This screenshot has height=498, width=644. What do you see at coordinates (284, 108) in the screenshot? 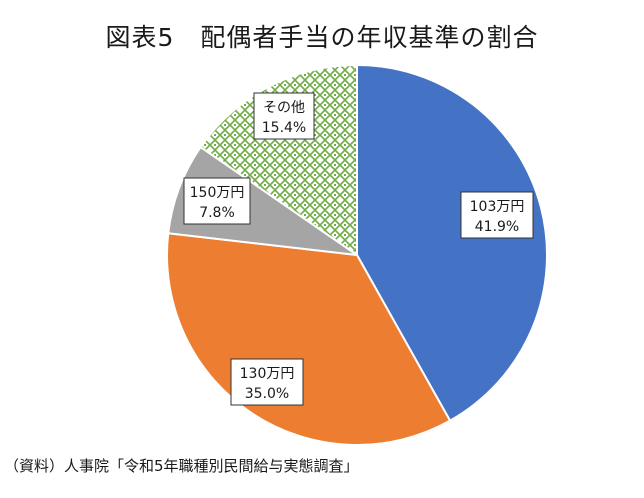
I see `slice-name-4: その他` at bounding box center [284, 108].